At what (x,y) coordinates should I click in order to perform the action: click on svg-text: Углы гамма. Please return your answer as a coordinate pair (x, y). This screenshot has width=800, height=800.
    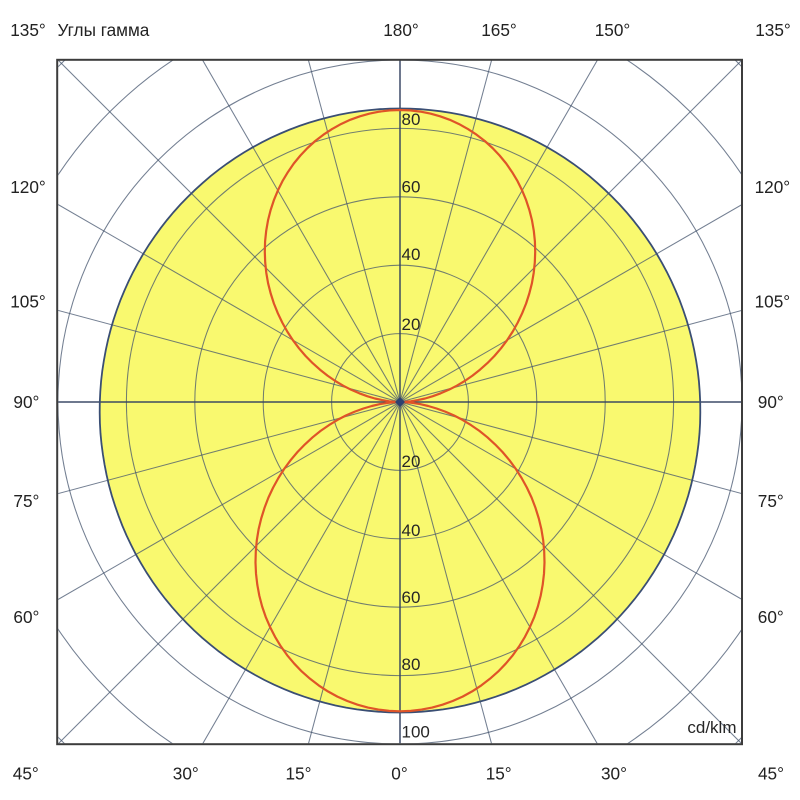
    Looking at the image, I should click on (104, 30).